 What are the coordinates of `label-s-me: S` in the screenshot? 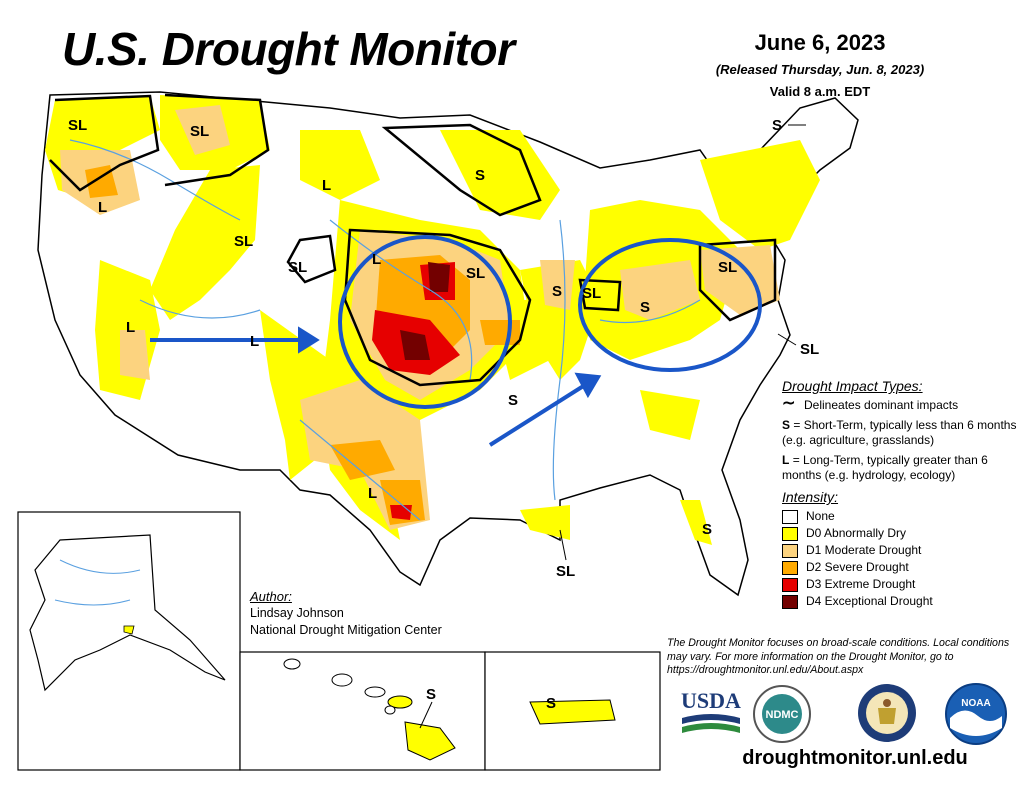 It's located at (777, 125).